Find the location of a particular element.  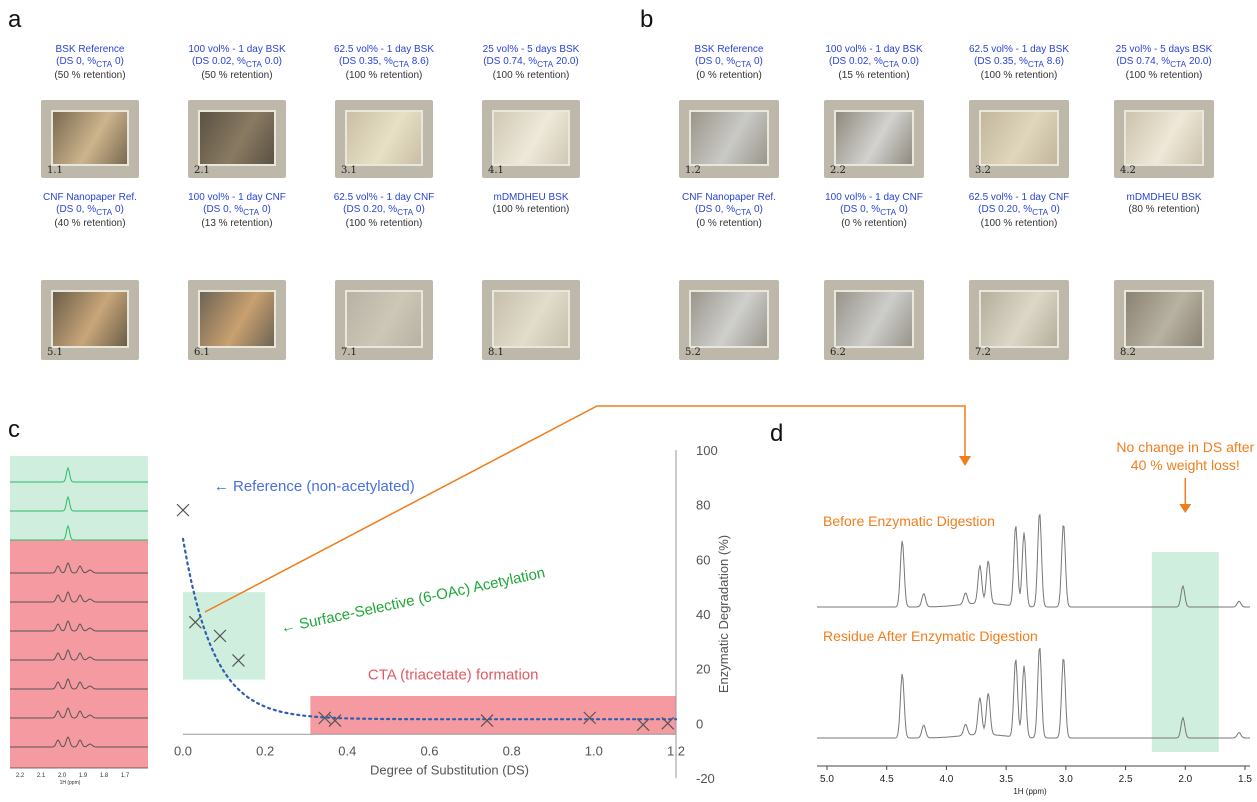

sample-number: 2.2 is located at coordinates (838, 170).